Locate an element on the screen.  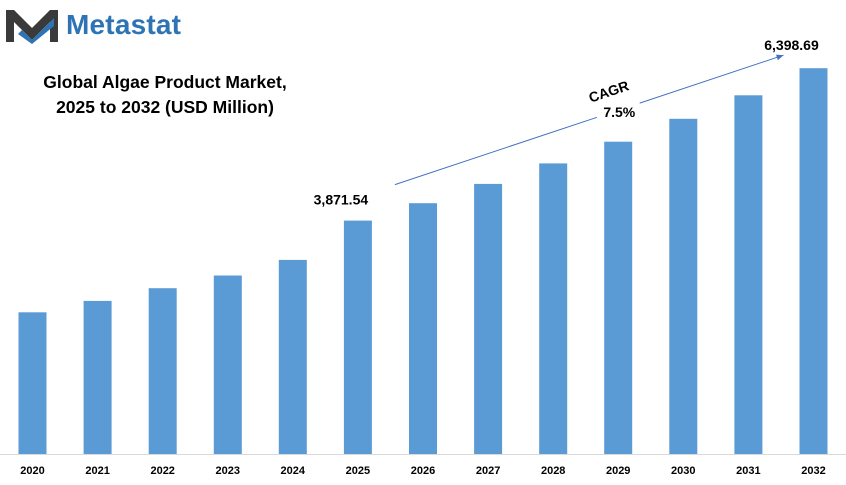
chart-title-line-1: Global Algae Product Market, is located at coordinates (165, 82).